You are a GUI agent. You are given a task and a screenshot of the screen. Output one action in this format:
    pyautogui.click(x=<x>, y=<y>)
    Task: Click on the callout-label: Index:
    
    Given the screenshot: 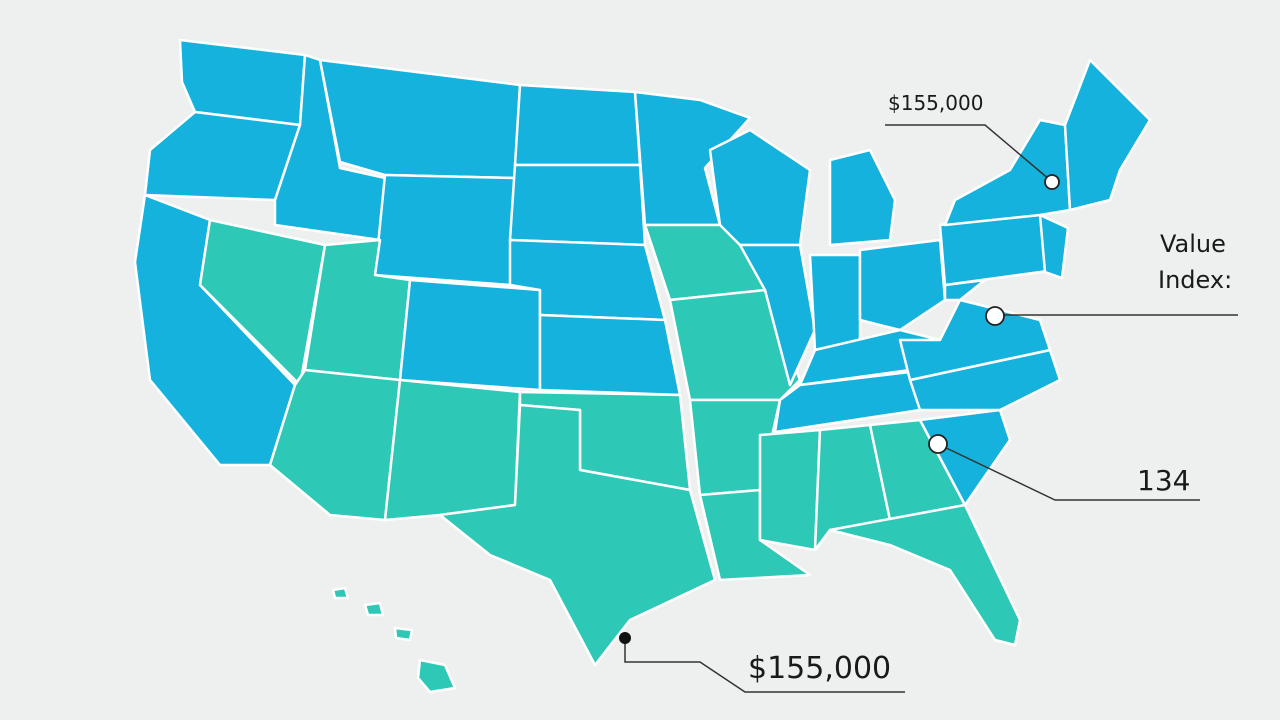 What is the action you would take?
    pyautogui.click(x=1195, y=280)
    